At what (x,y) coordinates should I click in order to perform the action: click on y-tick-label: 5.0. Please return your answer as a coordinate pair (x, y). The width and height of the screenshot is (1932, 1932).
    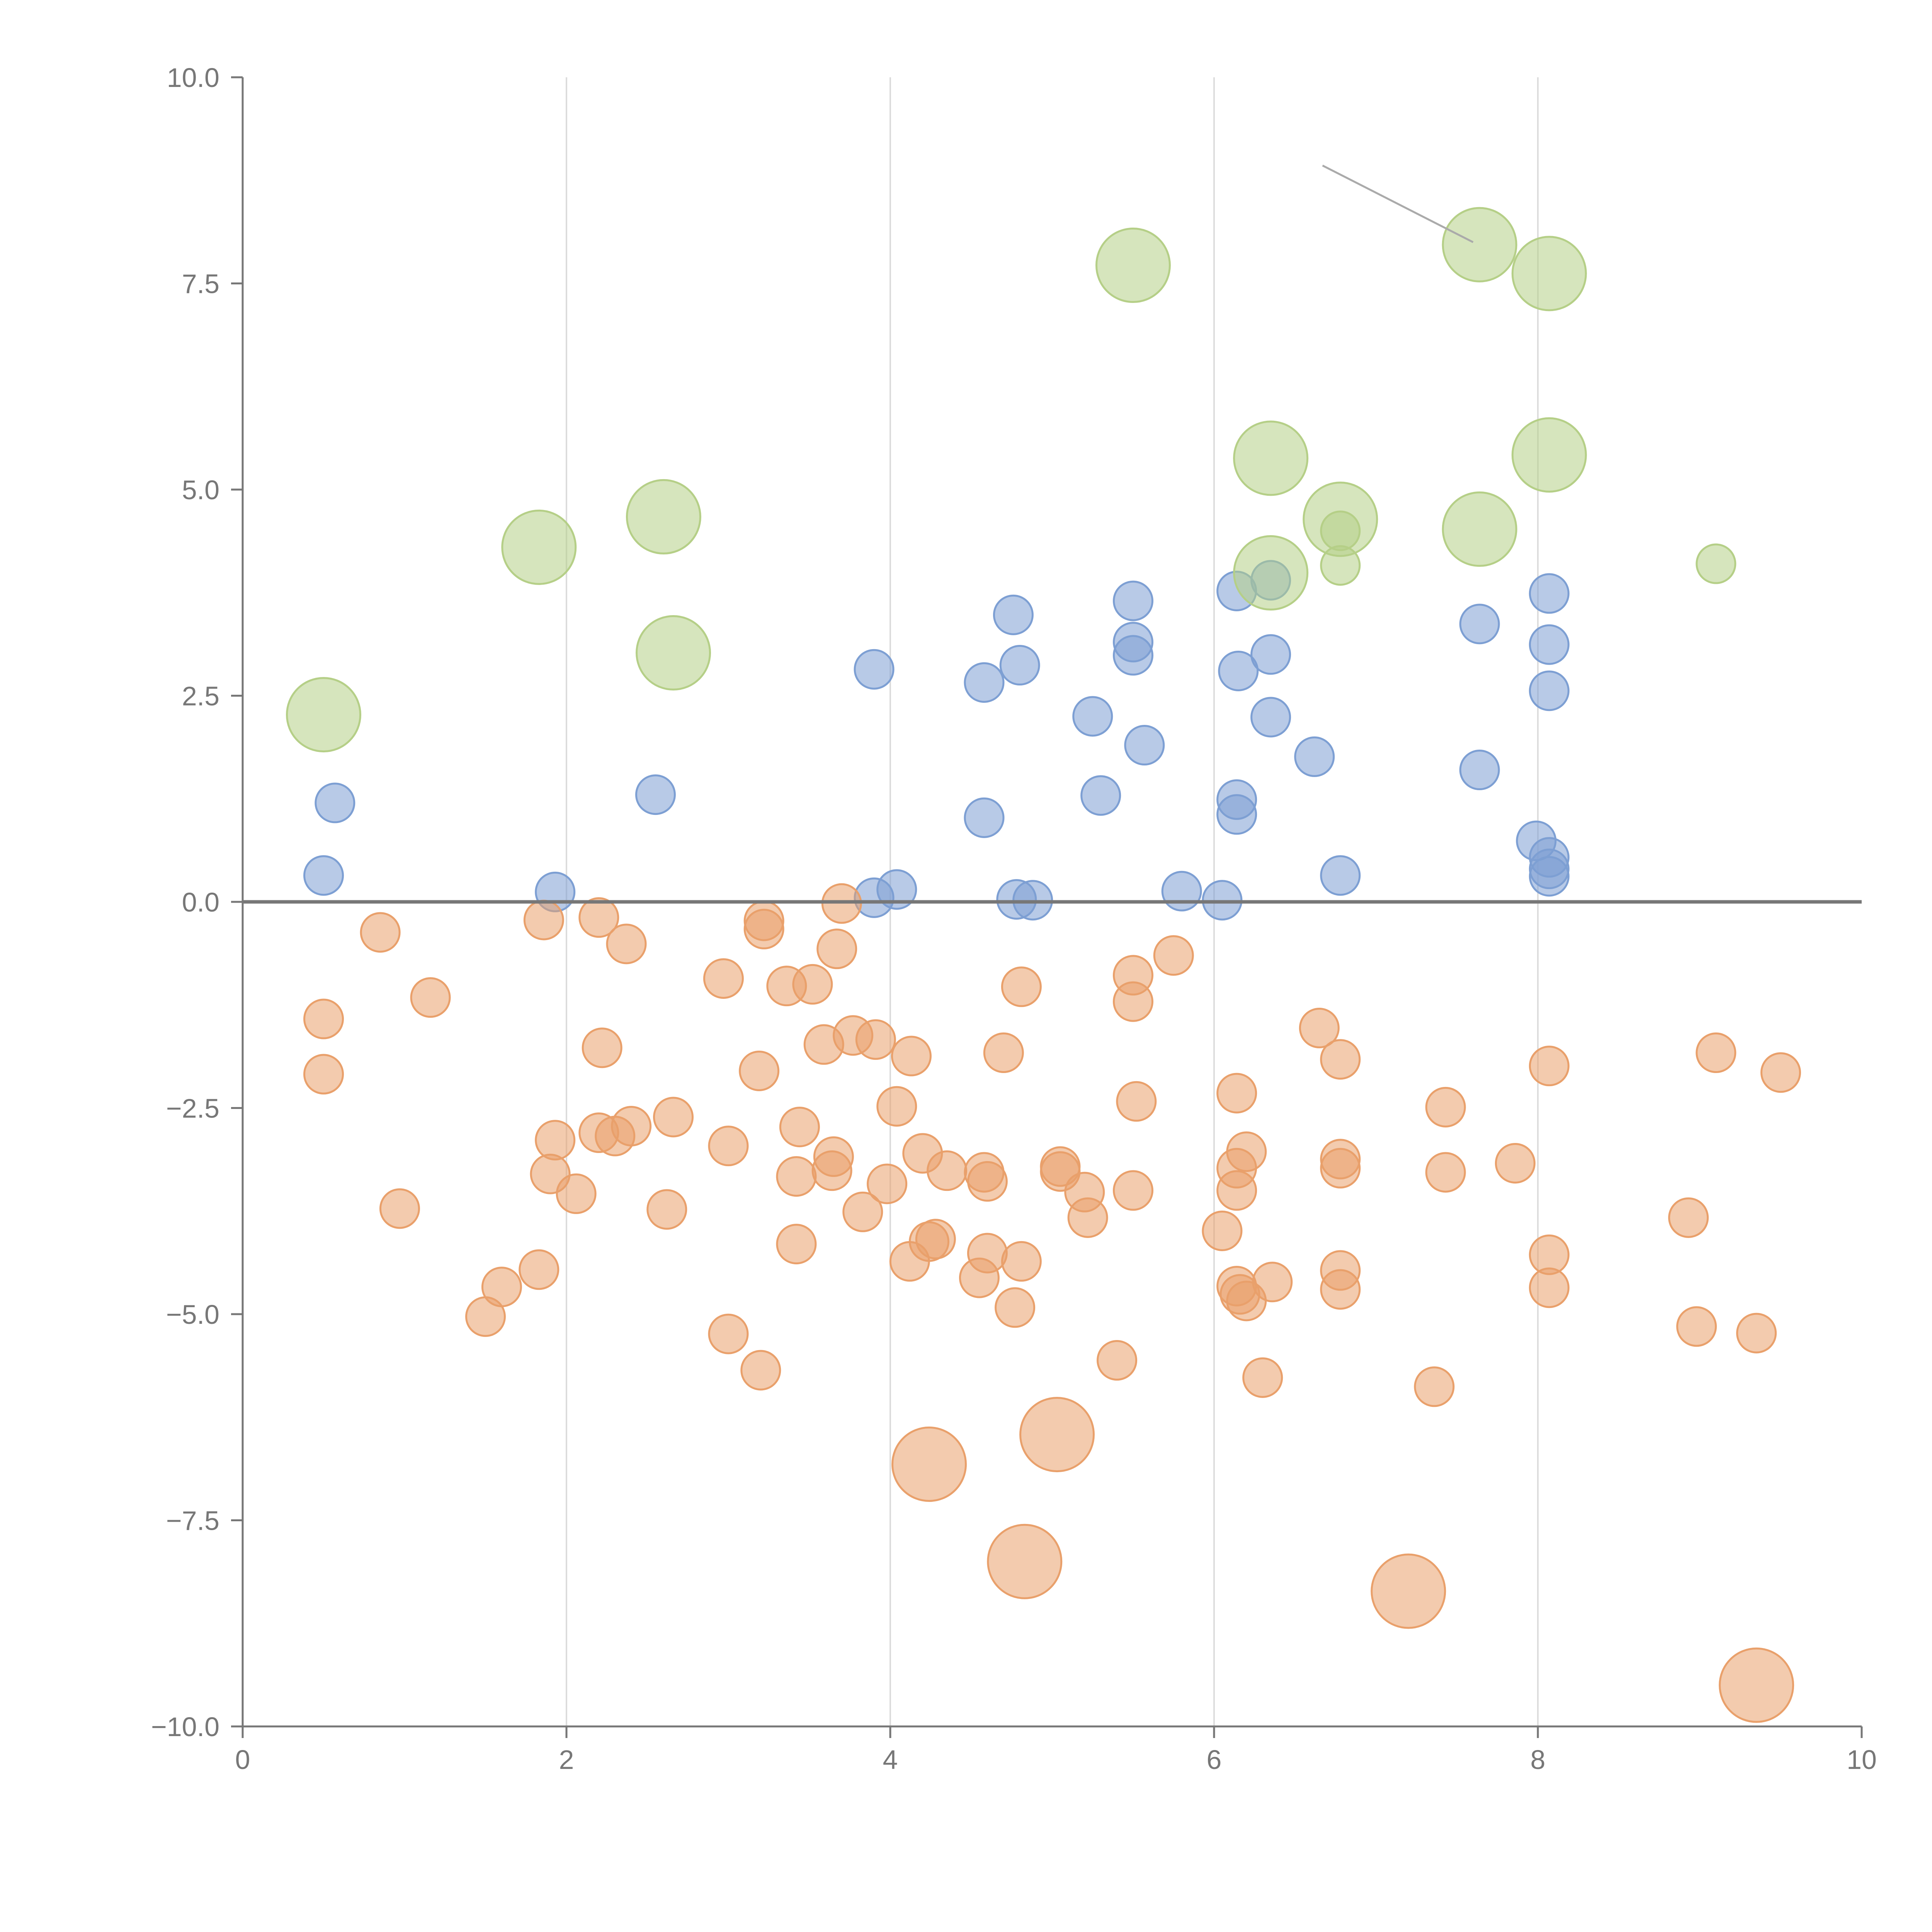
    Looking at the image, I should click on (200, 490).